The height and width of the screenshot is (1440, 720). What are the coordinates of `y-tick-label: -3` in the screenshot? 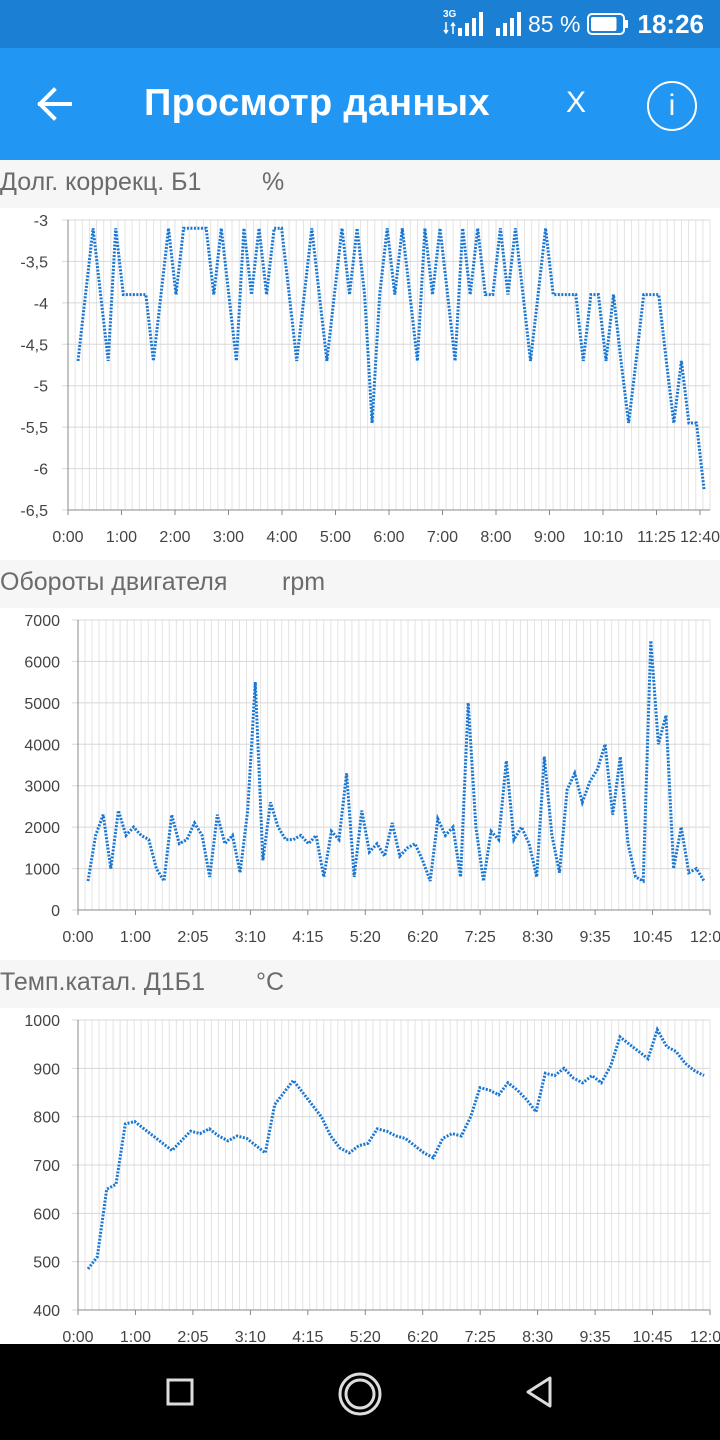 It's located at (41, 221).